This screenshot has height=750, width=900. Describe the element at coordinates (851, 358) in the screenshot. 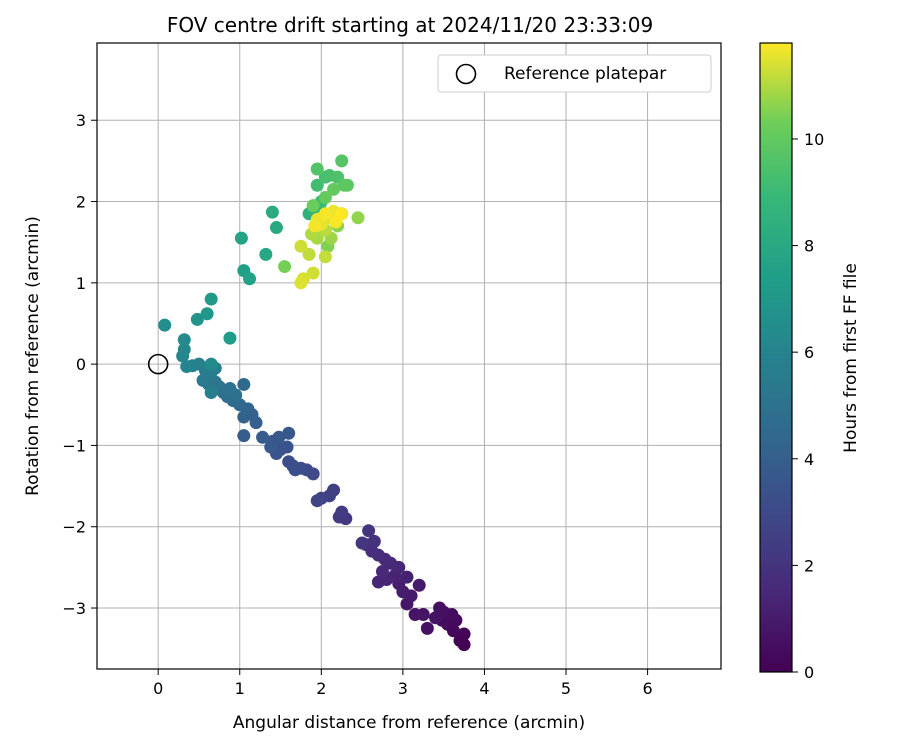

I see `colorbar-label: Hours from first FF file` at that location.